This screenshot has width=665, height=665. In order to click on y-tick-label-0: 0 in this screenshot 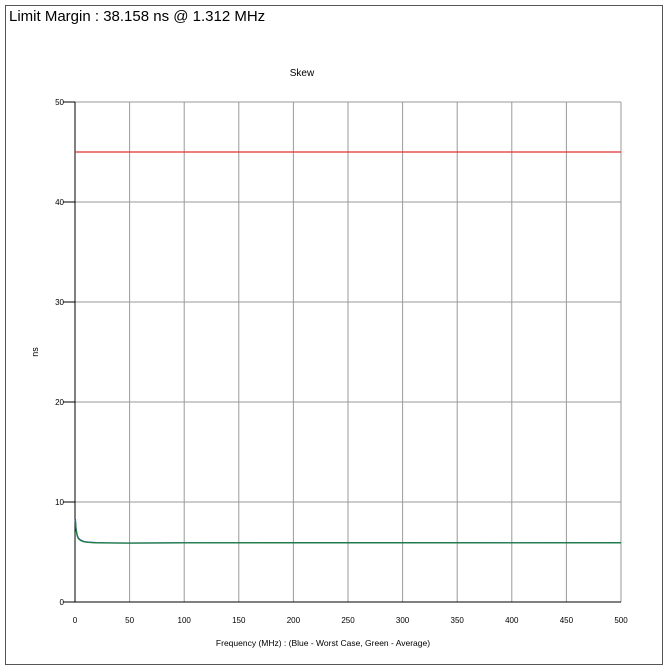, I will do `click(62, 602)`.